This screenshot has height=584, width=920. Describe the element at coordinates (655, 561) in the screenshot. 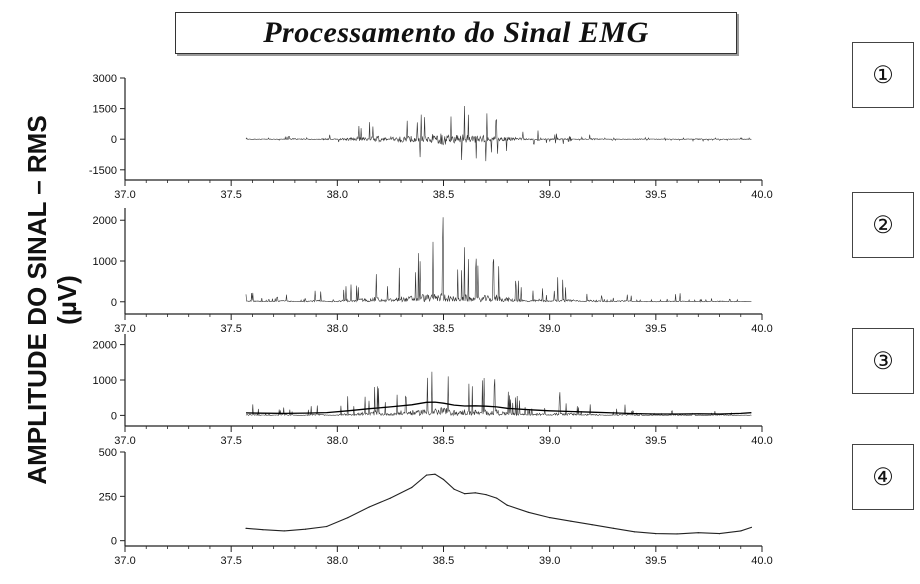

I see `panel-4-xtick-label-5: 39.5` at that location.